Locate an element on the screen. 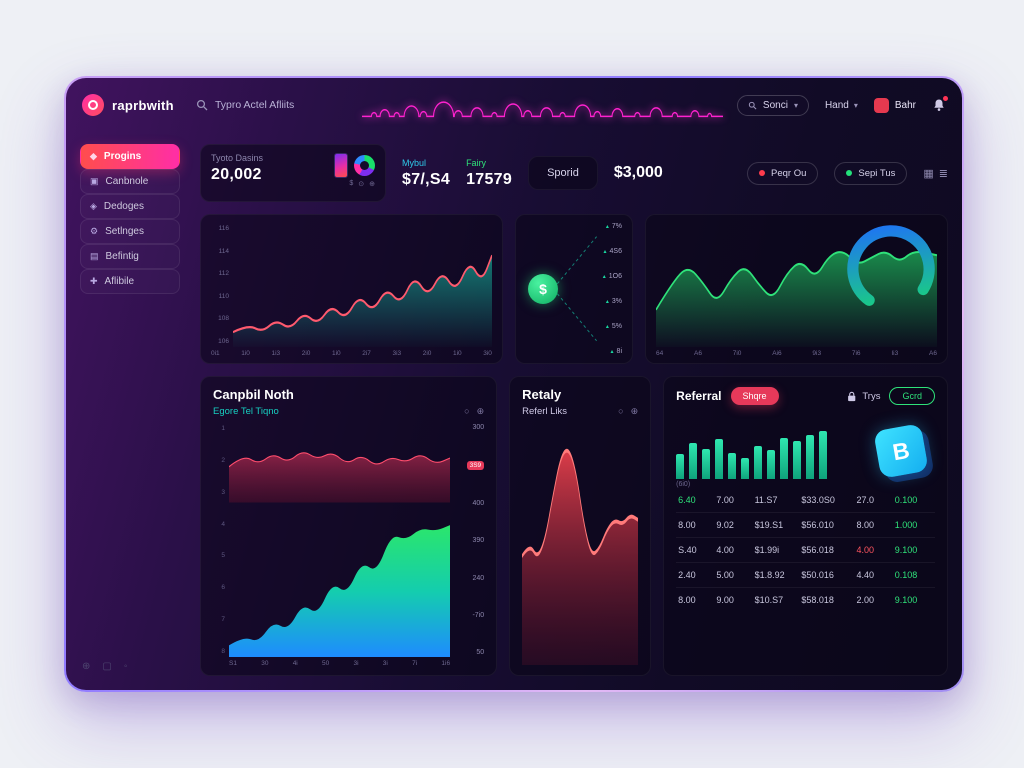 The image size is (1024, 768). sporid-card: Sporid is located at coordinates (563, 173).